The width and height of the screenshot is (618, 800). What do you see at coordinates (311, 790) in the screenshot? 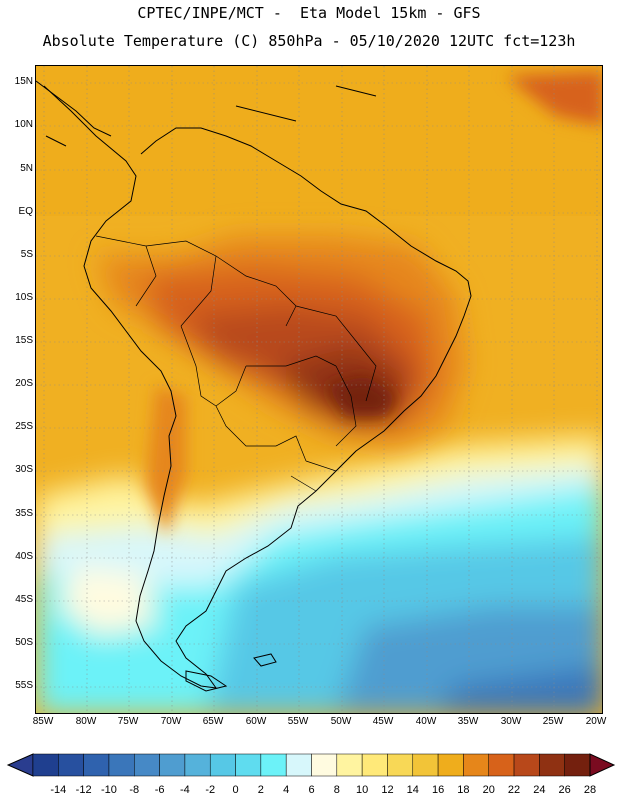
I see `colorbar-tick-label: 6` at bounding box center [311, 790].